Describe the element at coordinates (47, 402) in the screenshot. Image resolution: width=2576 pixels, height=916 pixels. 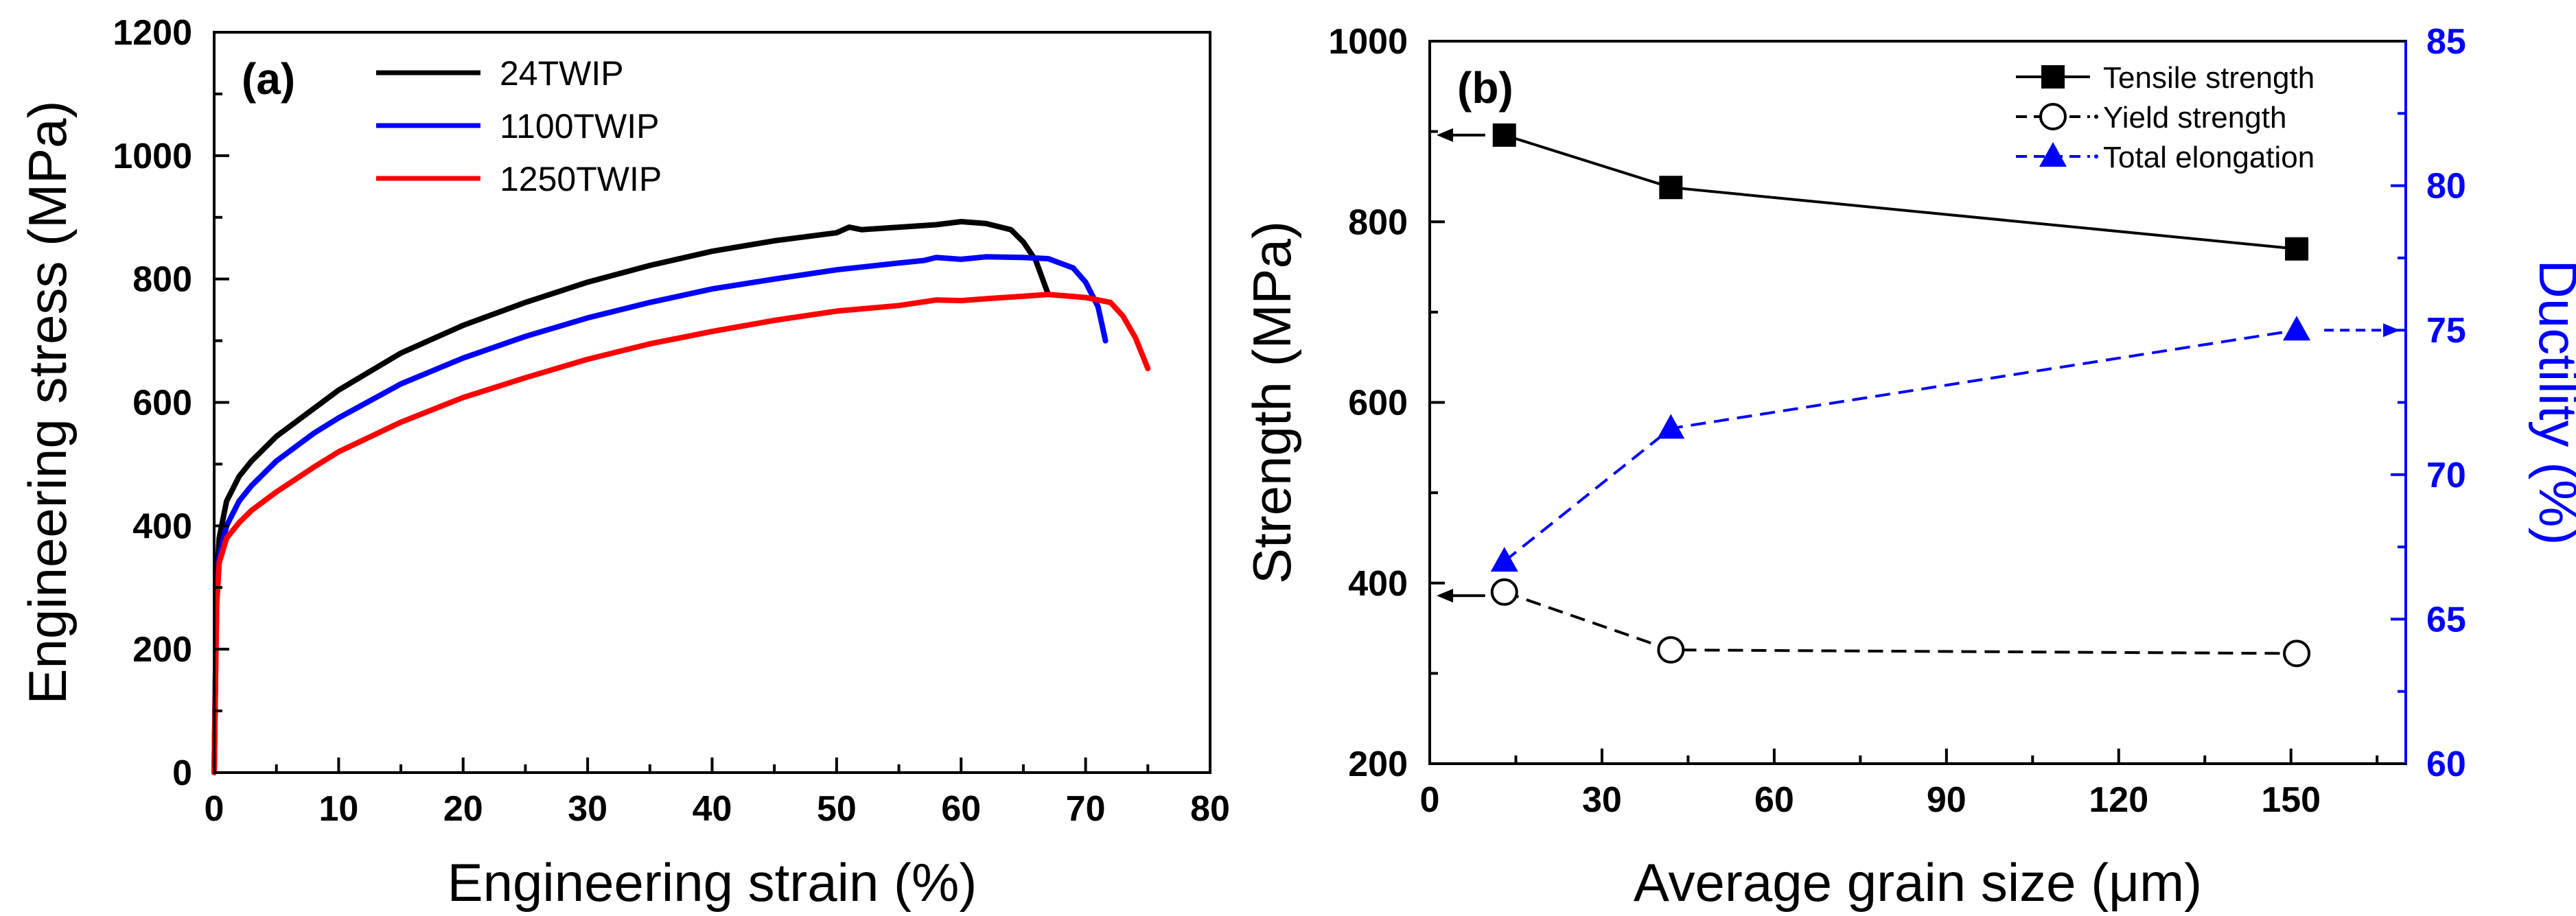
I see `panel-a-y-axis-title: Engineering stress (MPa)` at that location.